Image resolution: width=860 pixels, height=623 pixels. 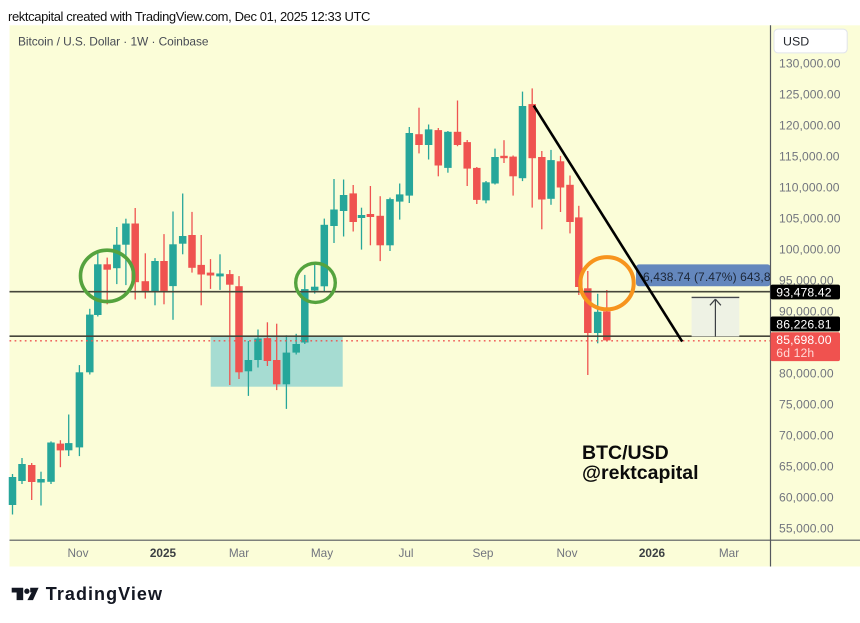 What do you see at coordinates (809, 157) in the screenshot?
I see `svg-text: 115,000.00` at bounding box center [809, 157].